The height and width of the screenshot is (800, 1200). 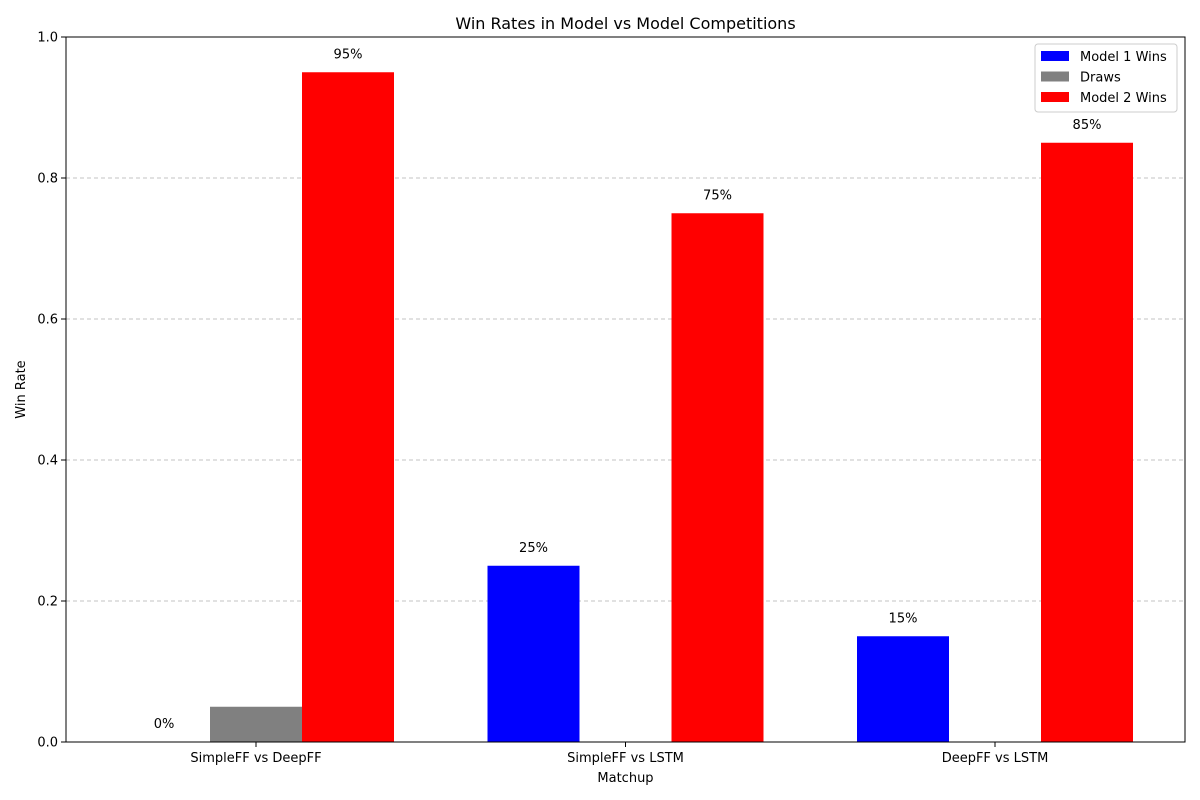 I want to click on legend-label: Model 2 Wins, so click(x=1123, y=98).